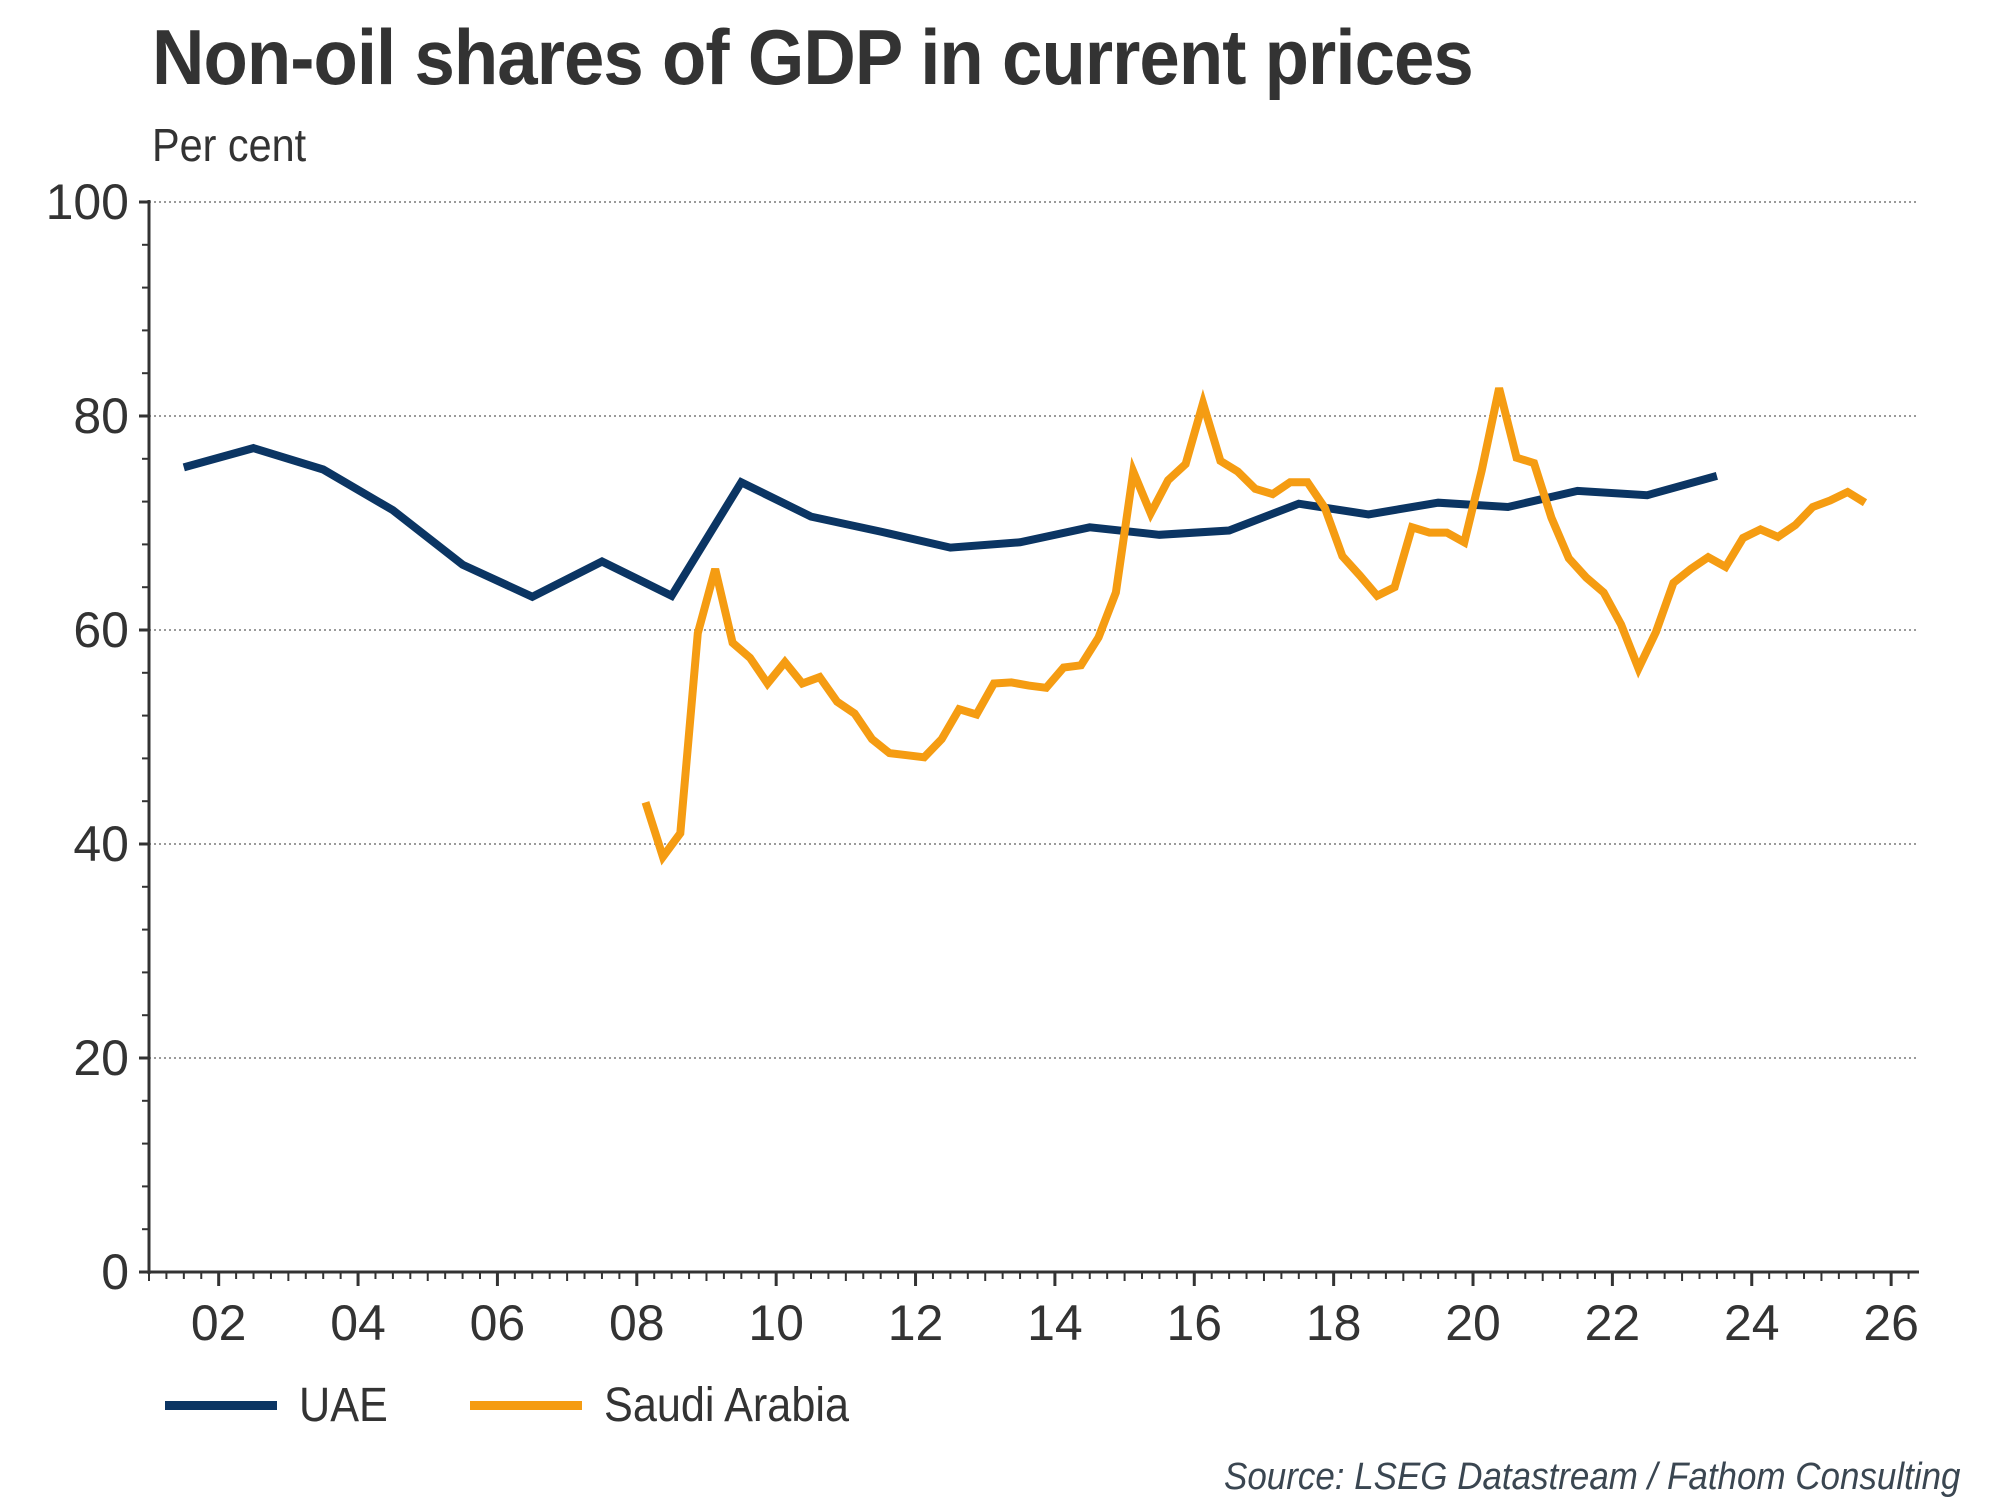  Describe the element at coordinates (101, 844) in the screenshot. I see `y-tick-label: 40` at that location.